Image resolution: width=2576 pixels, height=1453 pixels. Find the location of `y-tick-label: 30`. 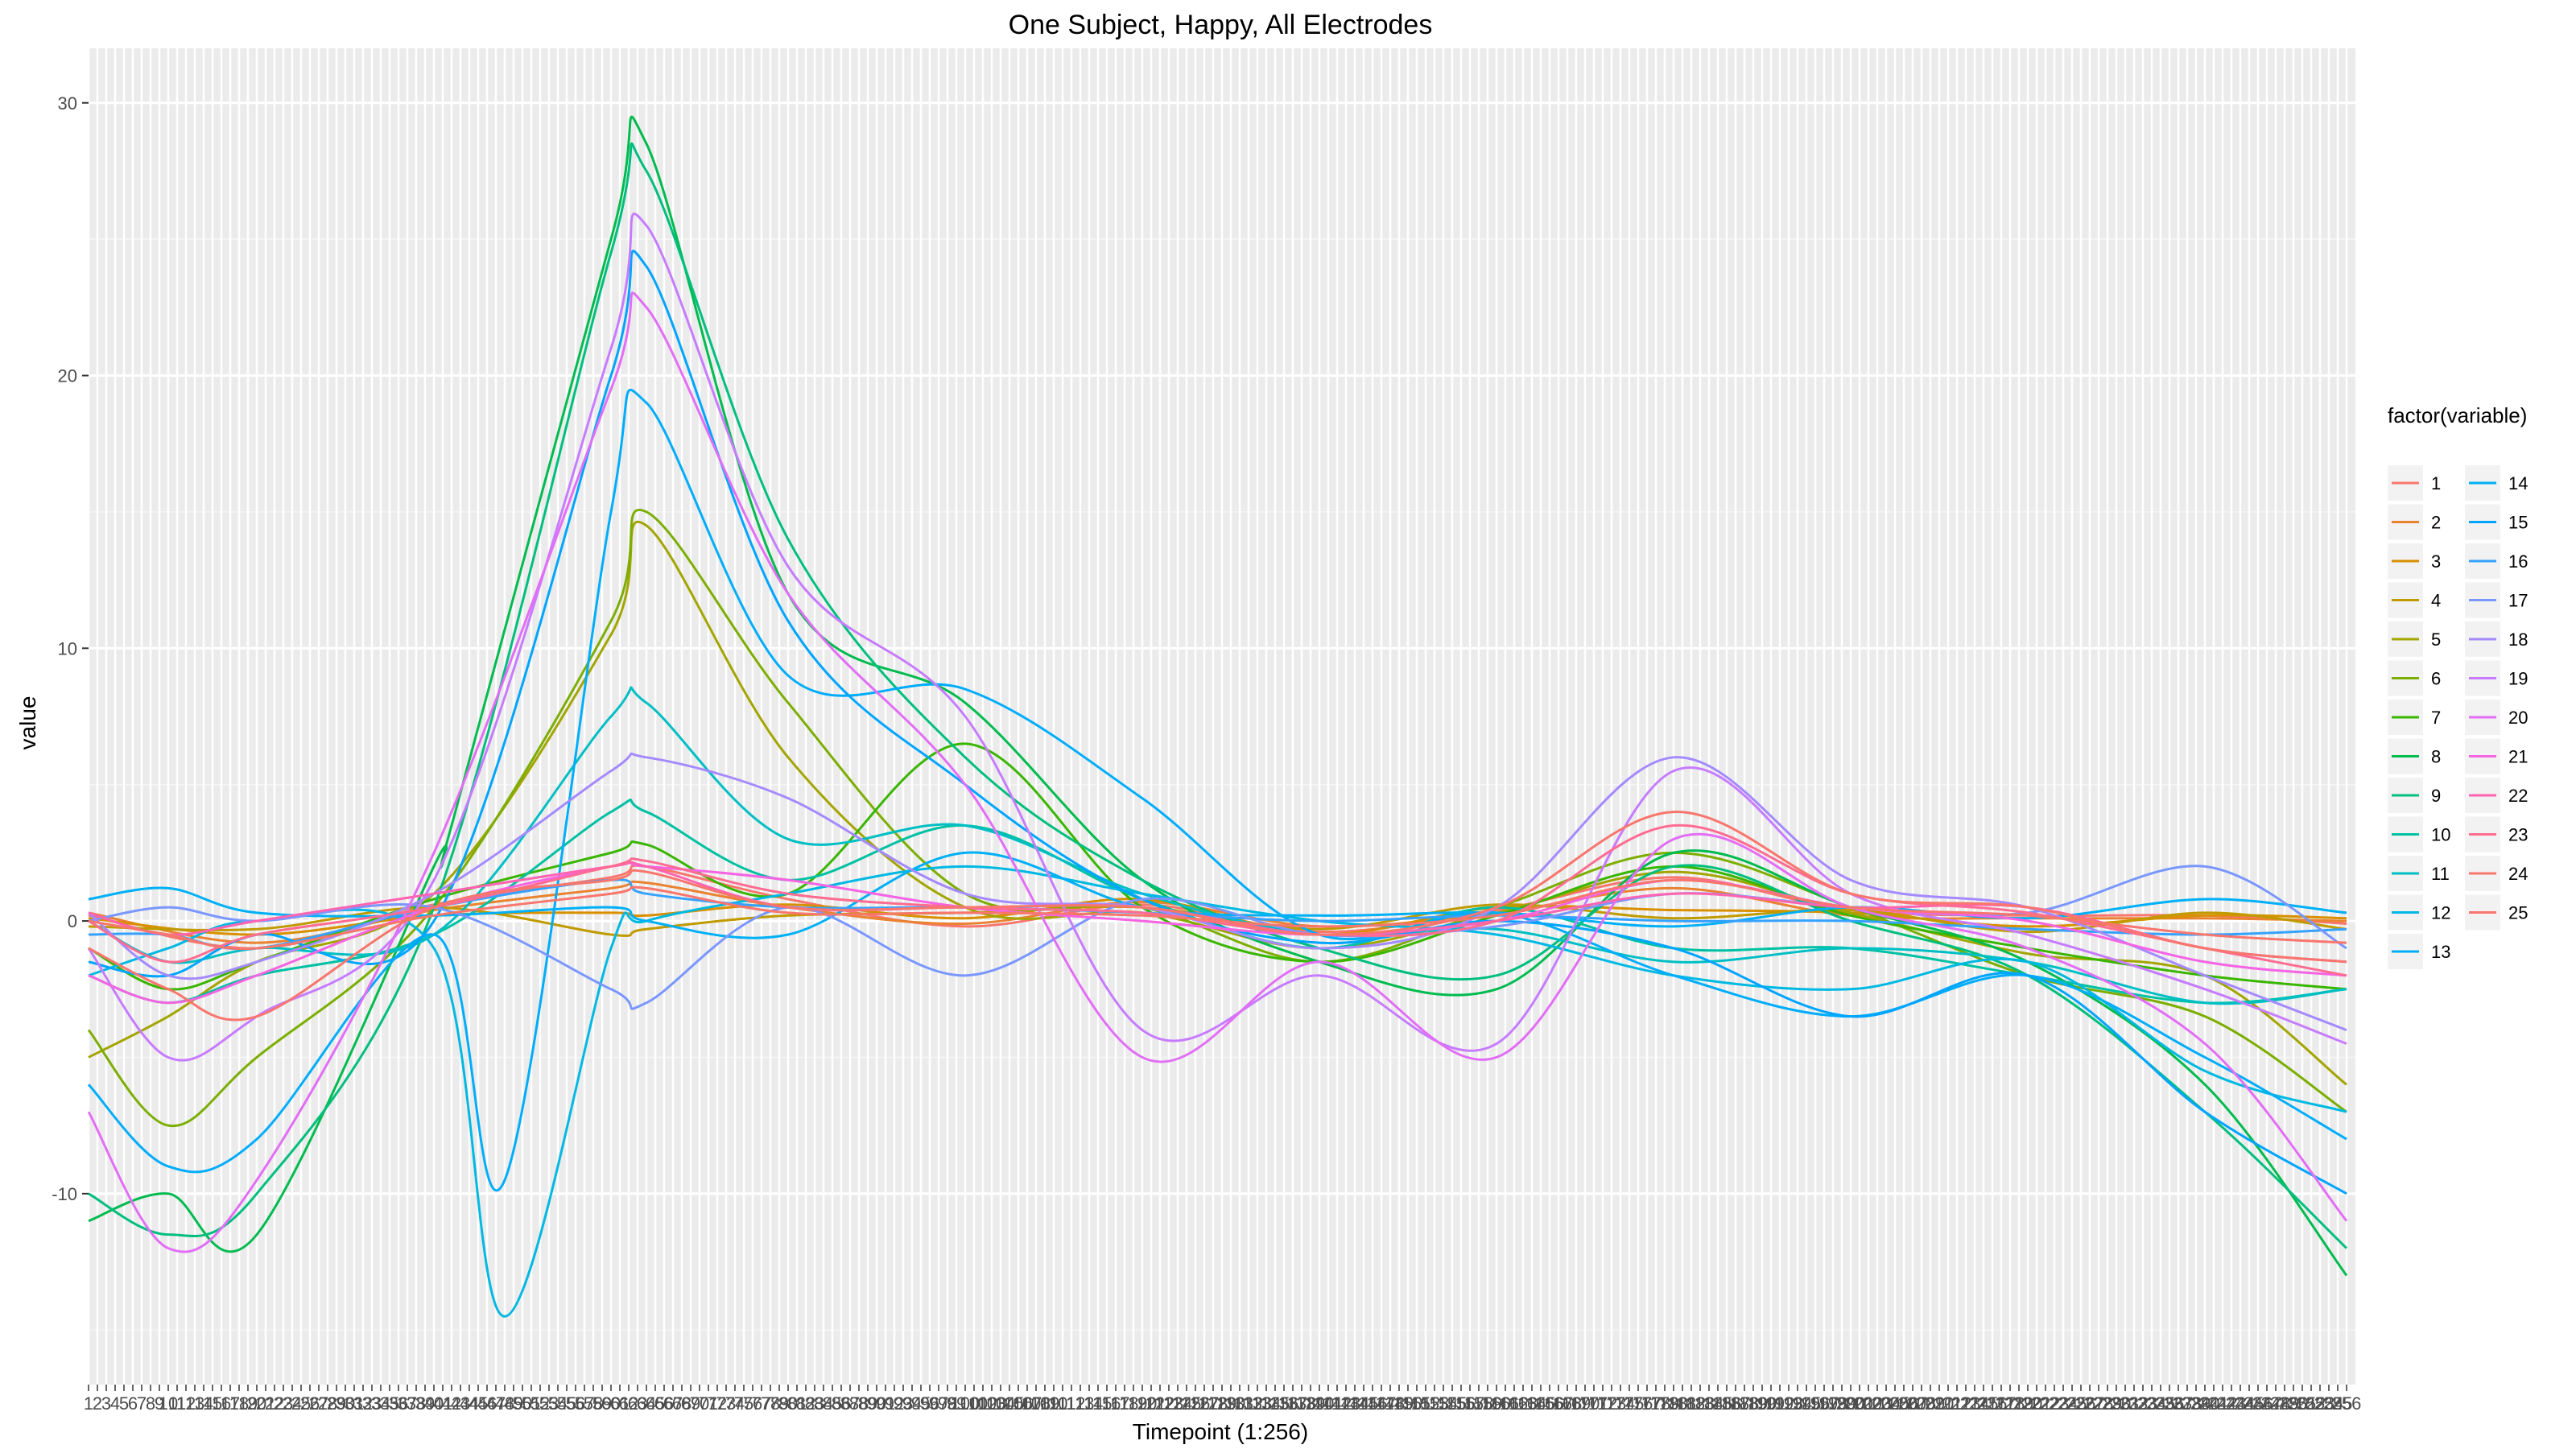

y-tick-label: 30 is located at coordinates (67, 104).